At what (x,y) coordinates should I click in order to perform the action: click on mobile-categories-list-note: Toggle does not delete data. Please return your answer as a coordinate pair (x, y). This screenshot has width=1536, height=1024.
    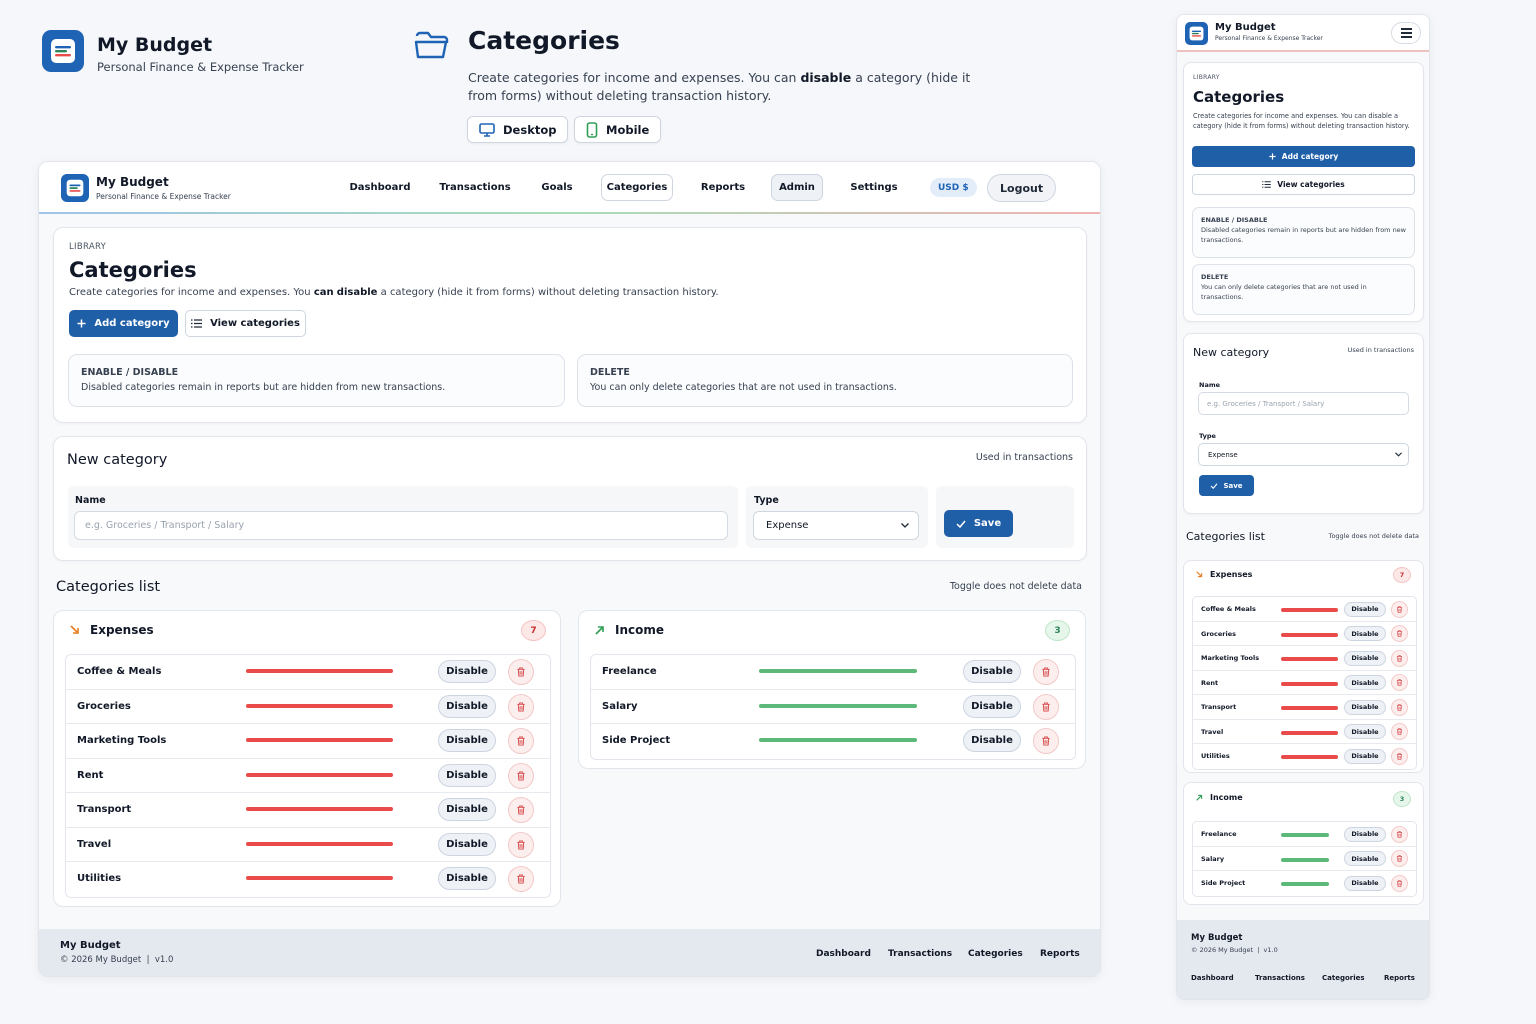
    Looking at the image, I should click on (1373, 536).